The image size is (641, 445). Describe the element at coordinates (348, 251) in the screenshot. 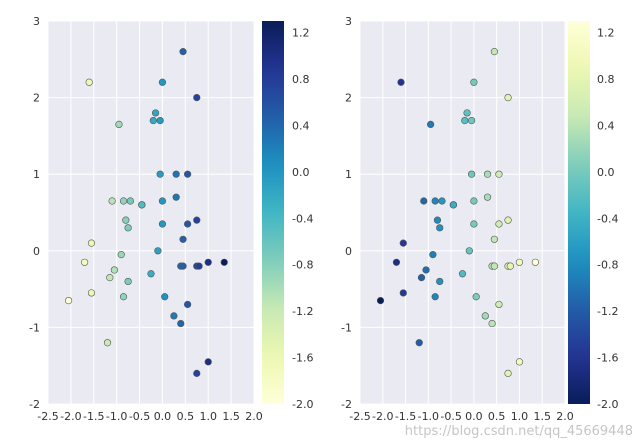

I see `y-tick-label: 0` at that location.